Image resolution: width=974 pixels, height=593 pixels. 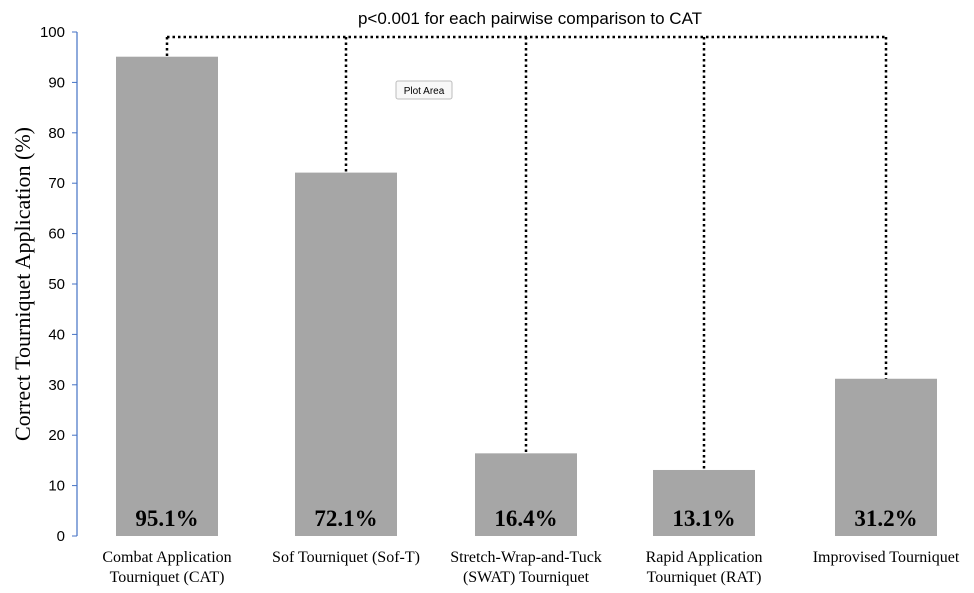 I want to click on data-label: 72.1%, so click(x=345, y=518).